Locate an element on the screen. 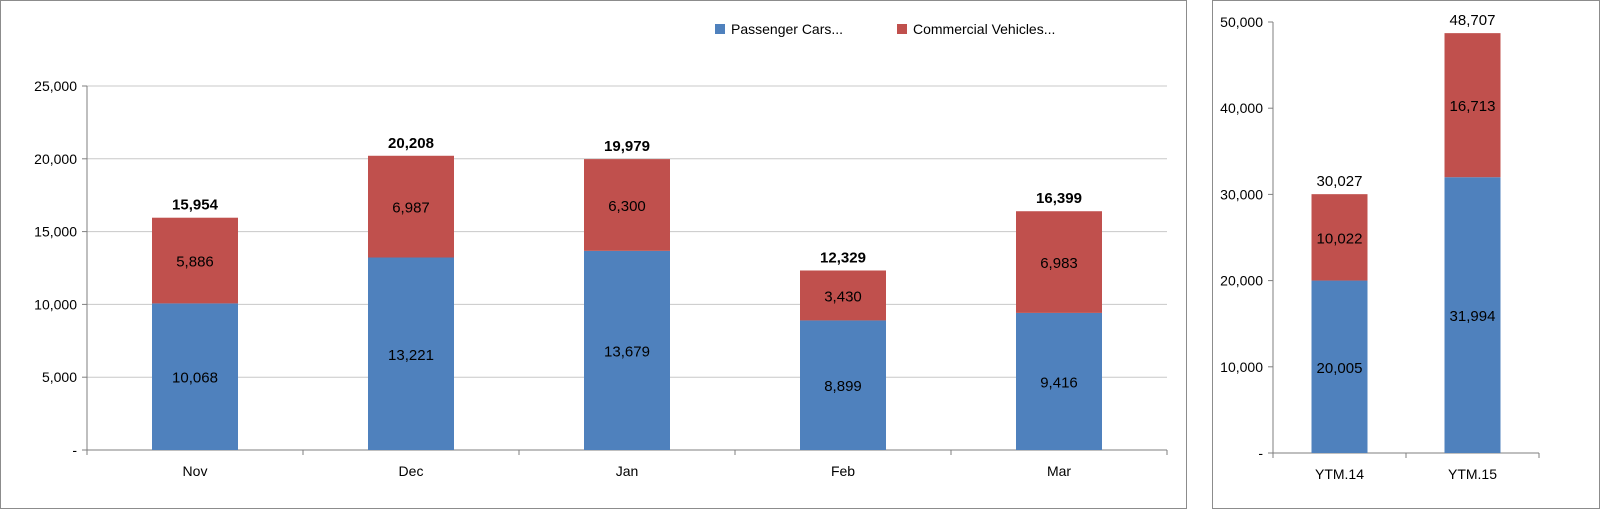 This screenshot has width=1600, height=510. bar-passenger-mar is located at coordinates (1059, 381).